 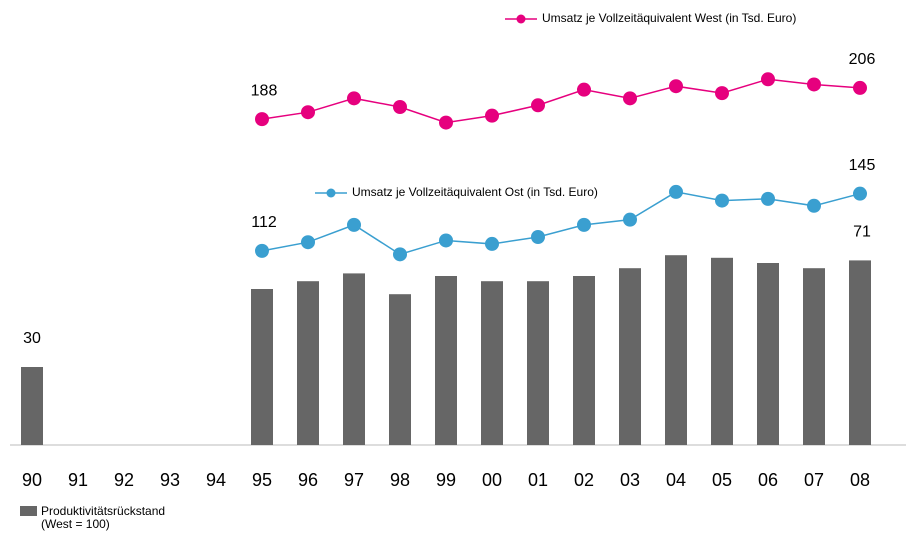 What do you see at coordinates (262, 480) in the screenshot?
I see `x-tick-label: 95` at bounding box center [262, 480].